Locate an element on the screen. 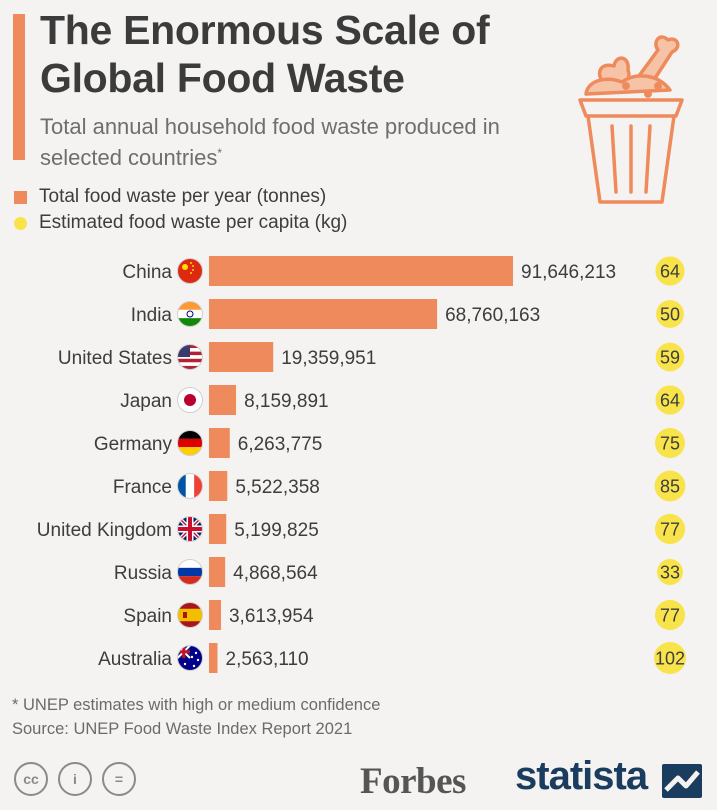 This screenshot has height=810, width=717. capita-dot-china is located at coordinates (670, 271).